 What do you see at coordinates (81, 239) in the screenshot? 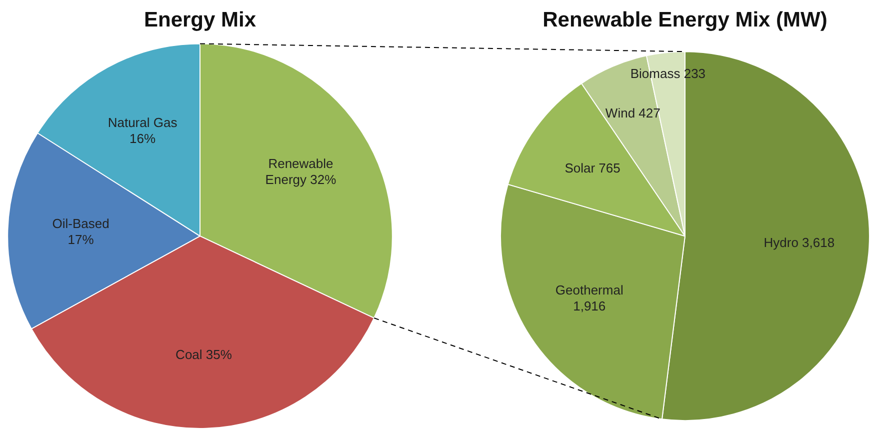
I see `data-label: 17%` at bounding box center [81, 239].